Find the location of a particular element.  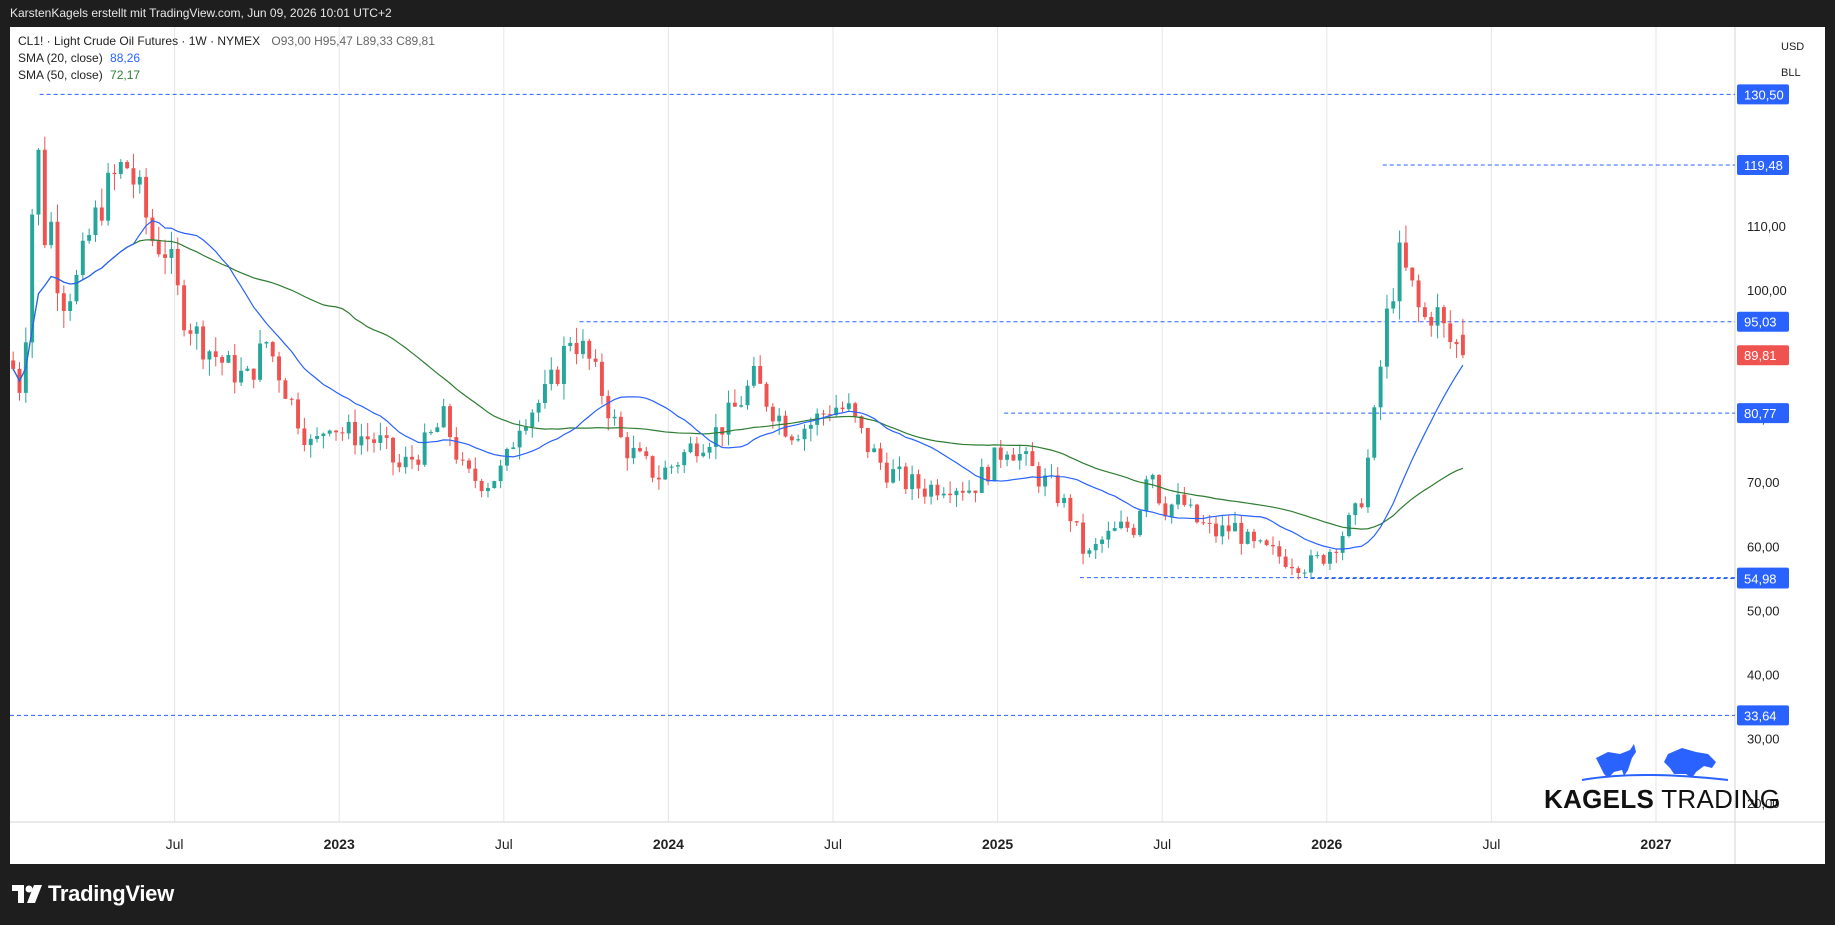

tradingview-logo-text: TradingView is located at coordinates (111, 893).